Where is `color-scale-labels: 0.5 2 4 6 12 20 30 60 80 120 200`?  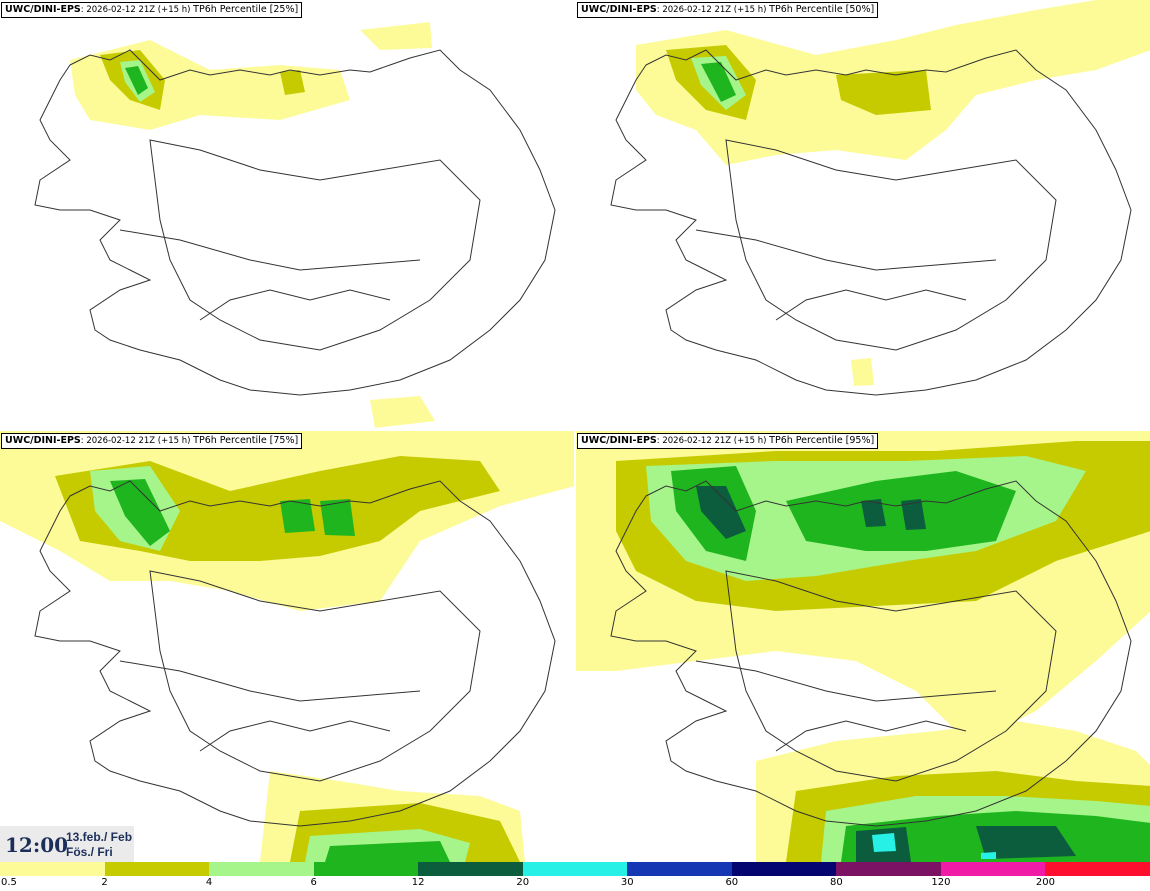 color-scale-labels: 0.5 2 4 6 12 20 30 60 80 120 200 is located at coordinates (575, 883).